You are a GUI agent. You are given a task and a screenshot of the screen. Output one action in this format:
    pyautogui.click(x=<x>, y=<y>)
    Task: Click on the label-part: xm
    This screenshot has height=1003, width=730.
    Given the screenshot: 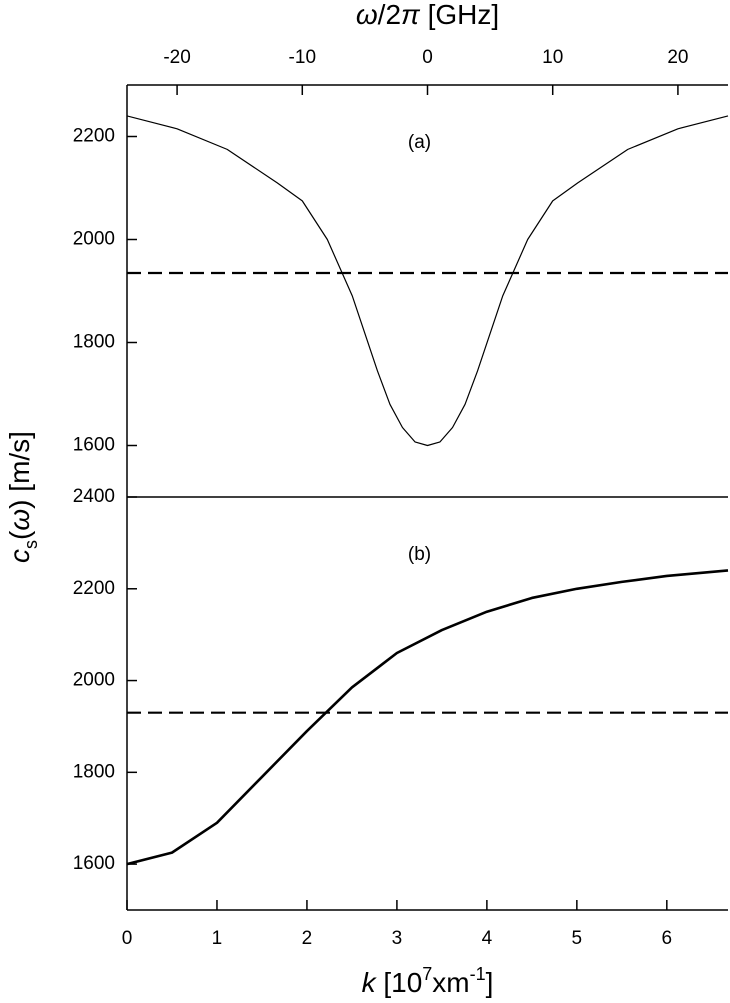 What is the action you would take?
    pyautogui.click(x=450, y=982)
    